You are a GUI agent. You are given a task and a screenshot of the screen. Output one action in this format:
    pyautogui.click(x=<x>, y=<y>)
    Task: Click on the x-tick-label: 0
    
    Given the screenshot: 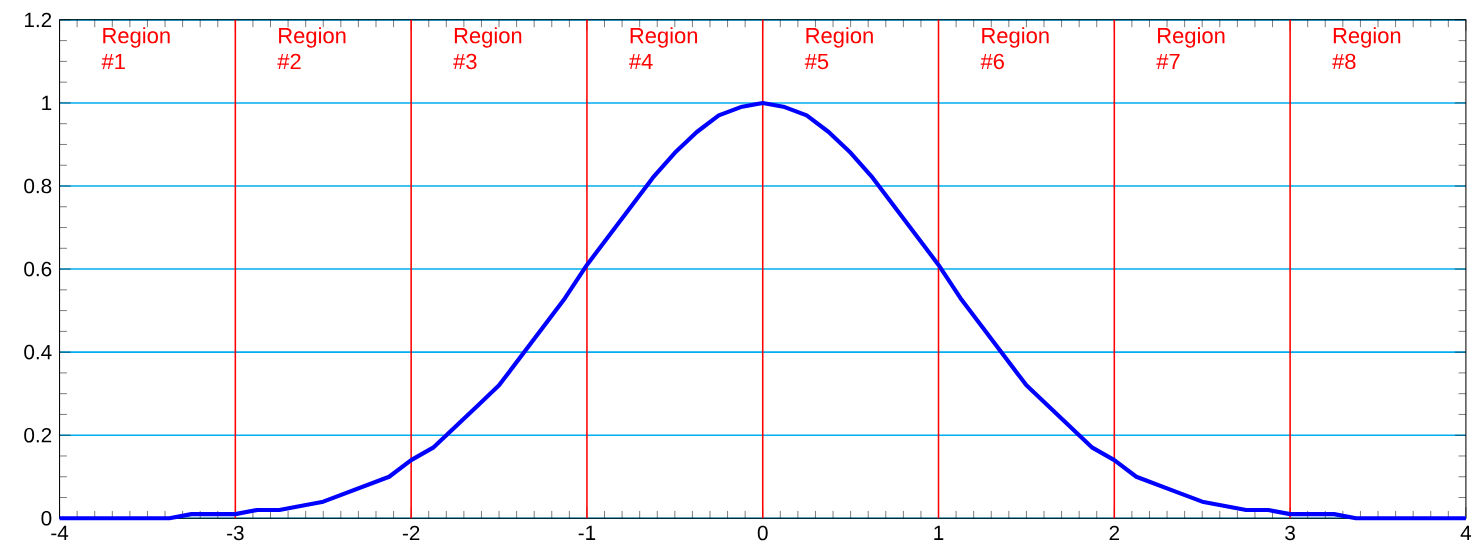 What is the action you would take?
    pyautogui.click(x=762, y=533)
    